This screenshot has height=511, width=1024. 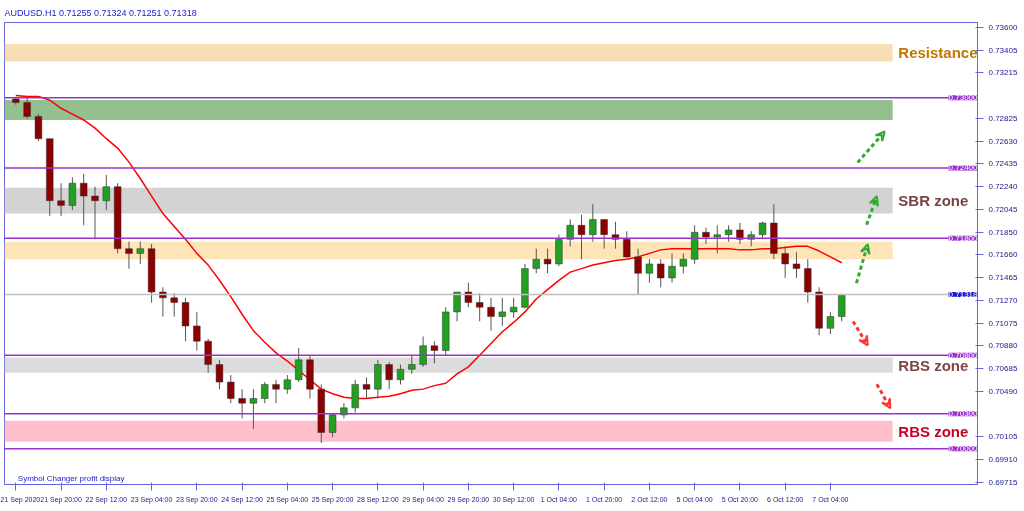 I want to click on y-tick-label: 0.69910, so click(x=1003, y=459).